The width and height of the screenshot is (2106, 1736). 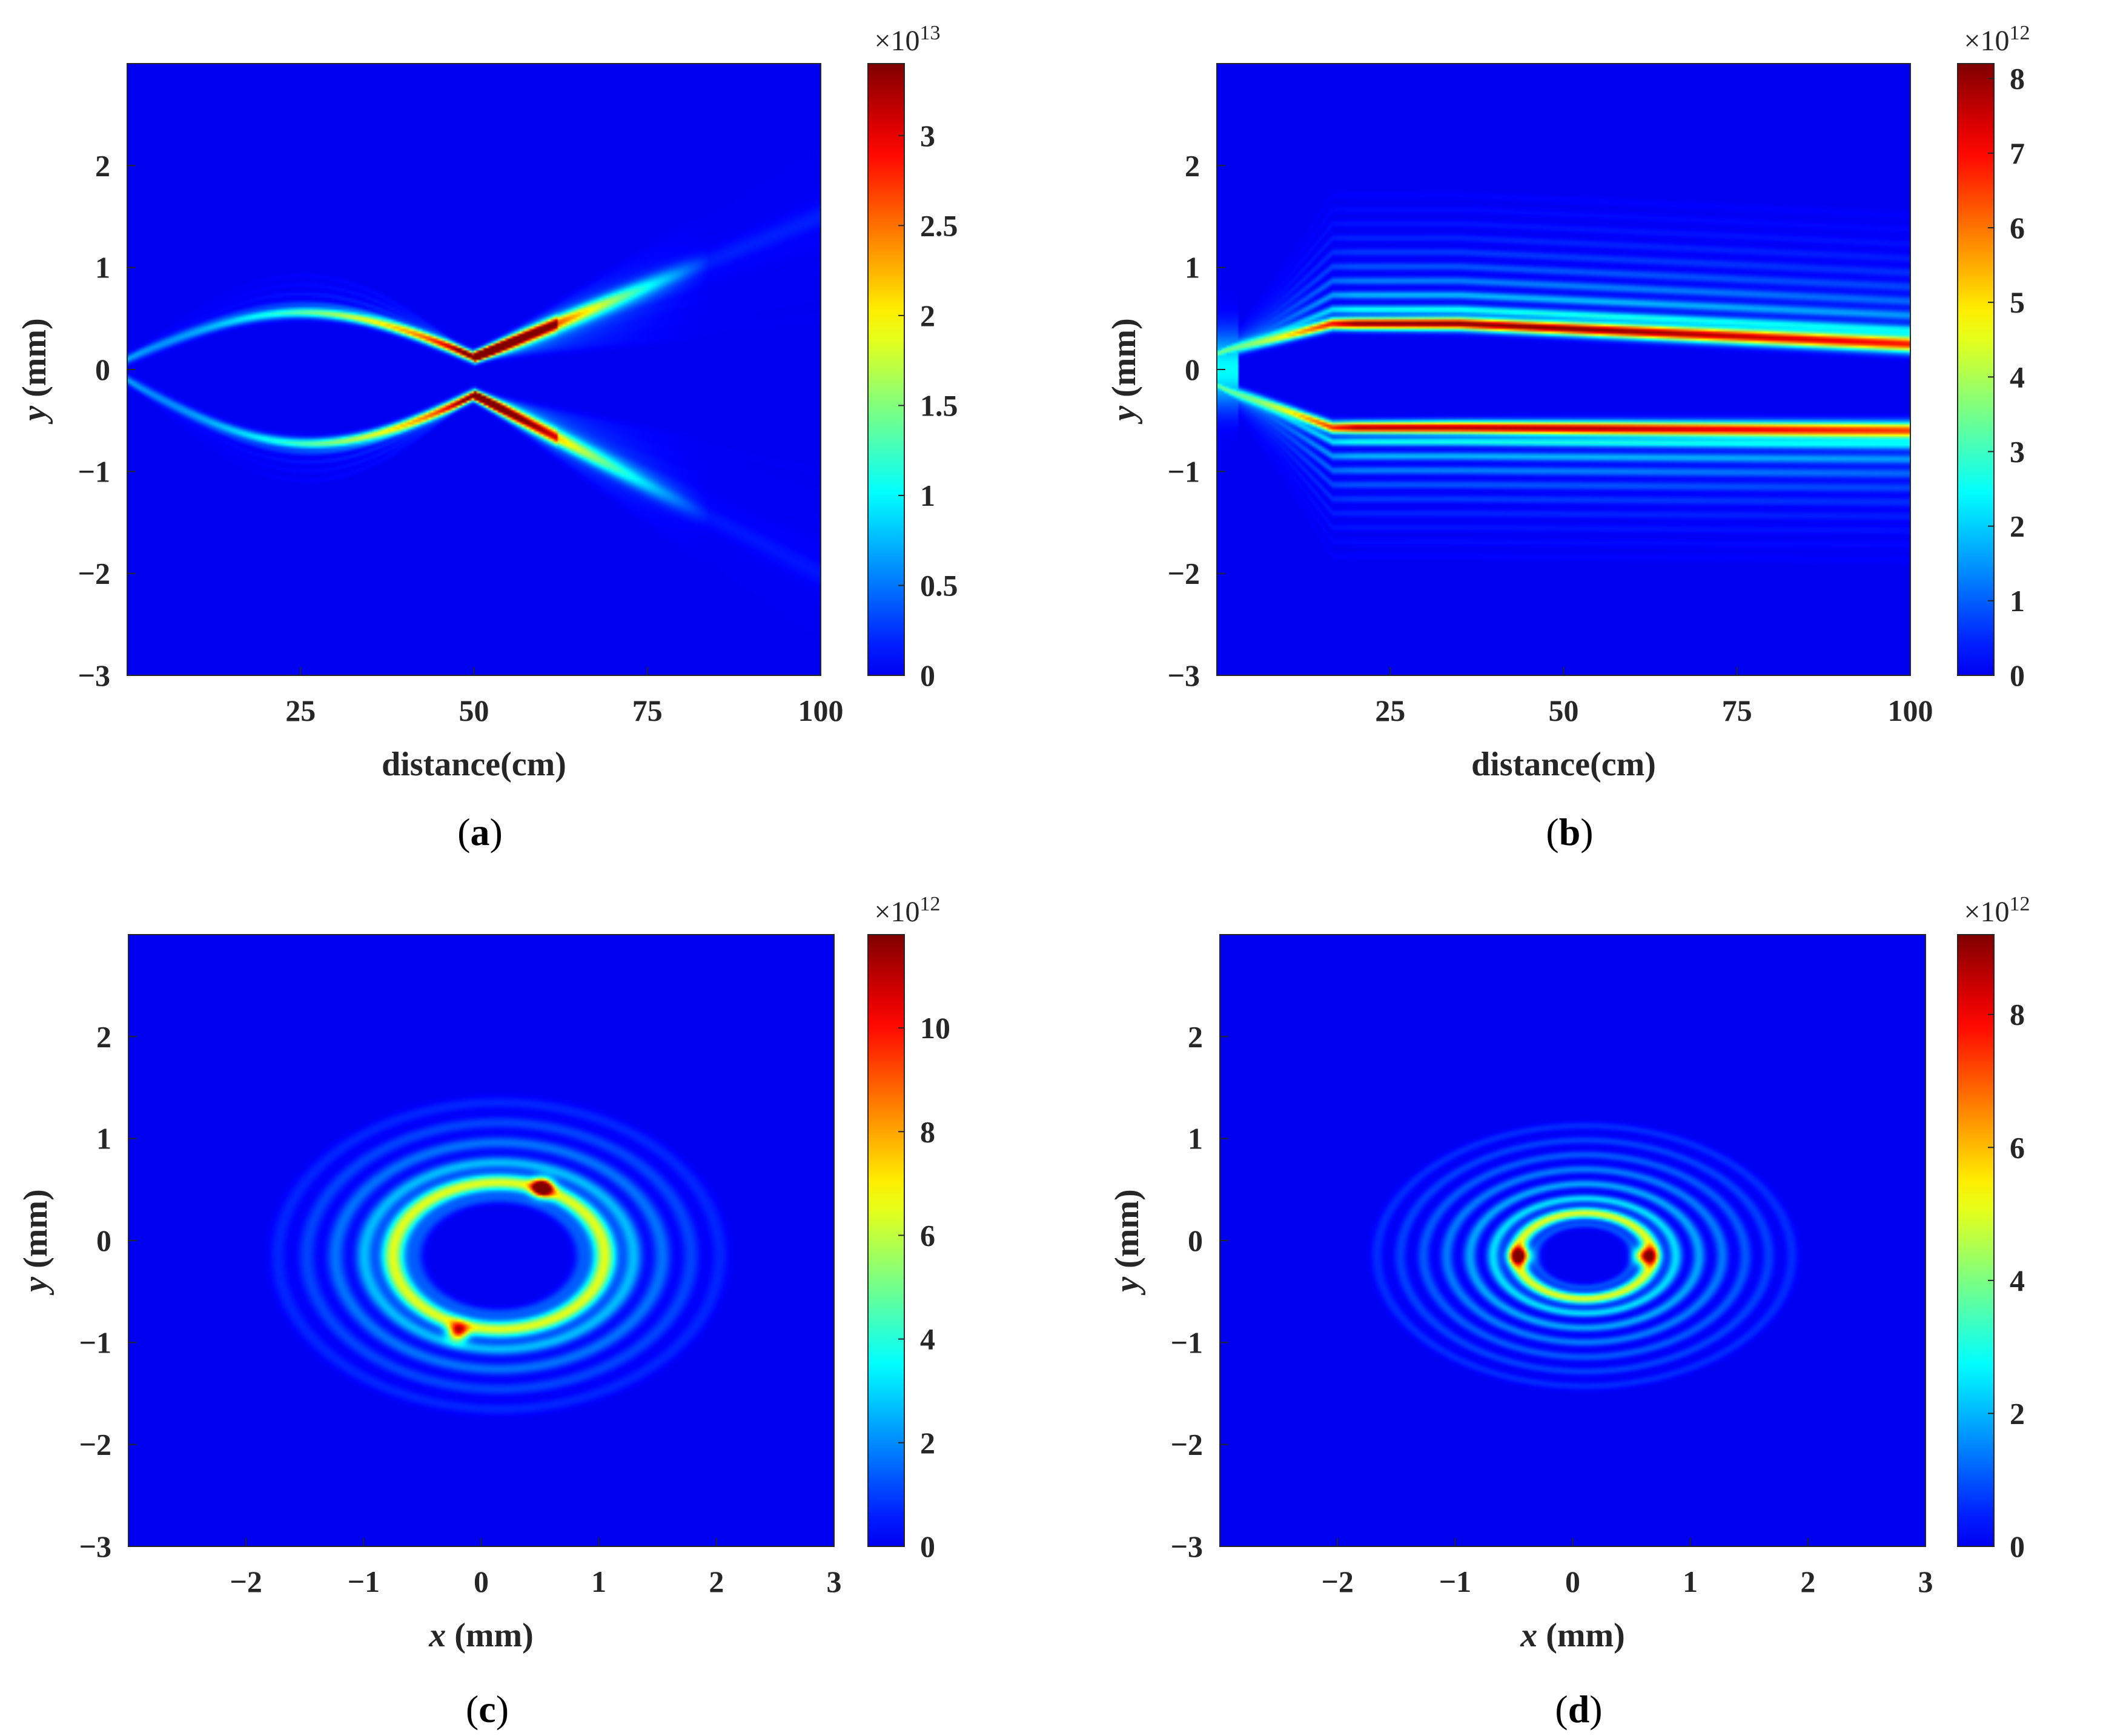 I want to click on panel-caption: (b), so click(x=1570, y=831).